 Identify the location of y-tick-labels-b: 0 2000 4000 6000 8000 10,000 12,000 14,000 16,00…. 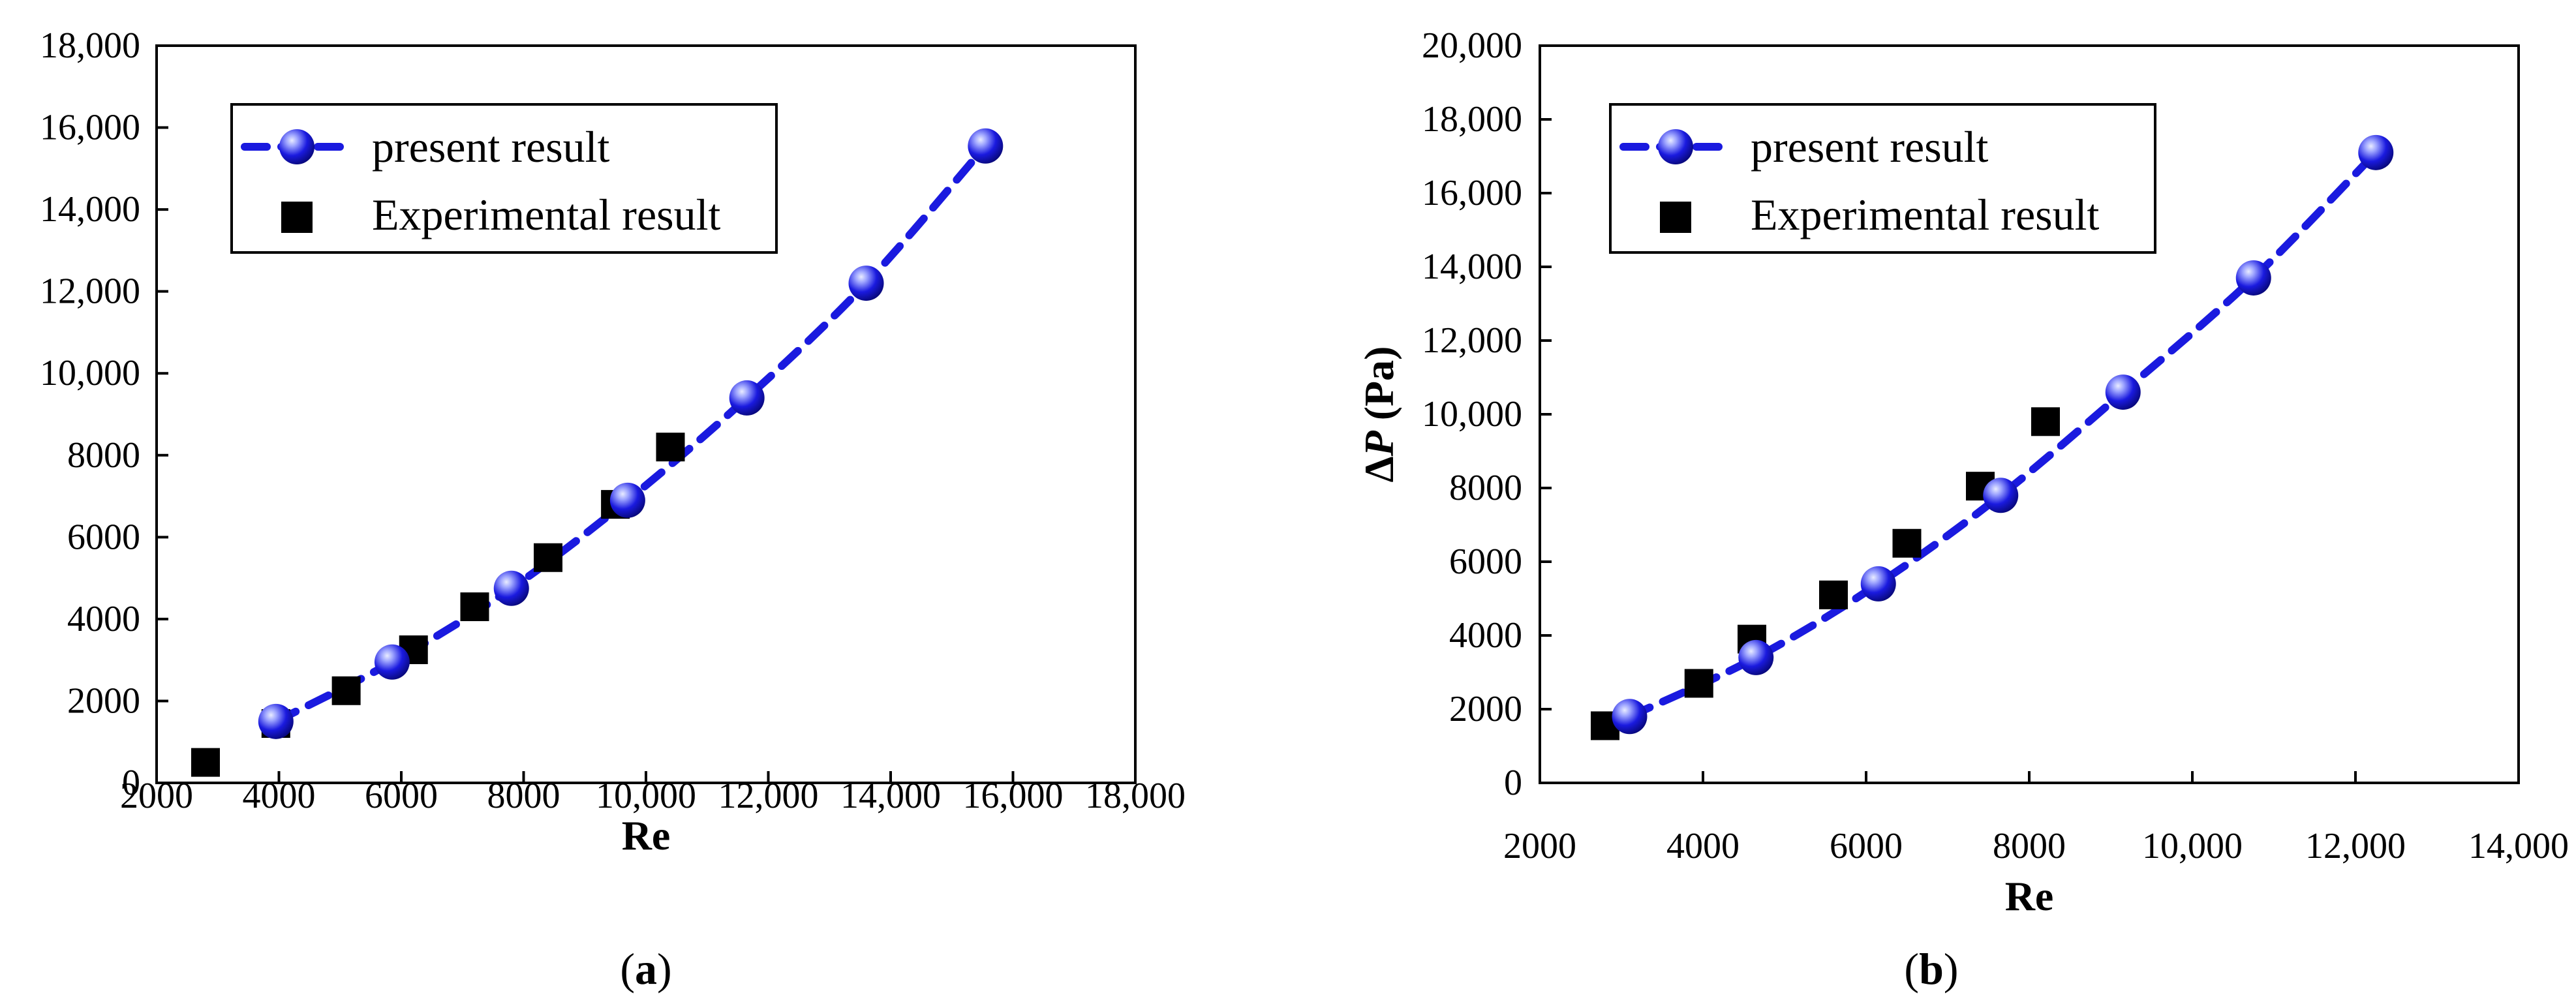
(1472, 414).